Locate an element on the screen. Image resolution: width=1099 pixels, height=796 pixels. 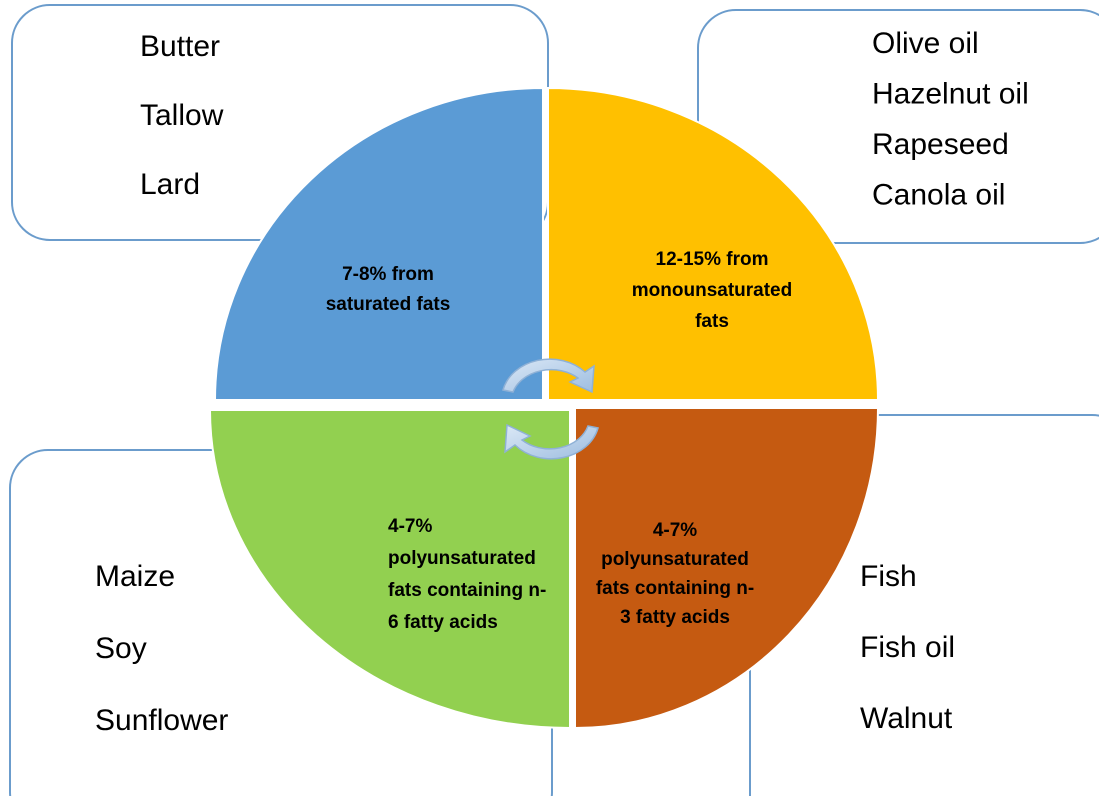
source-item: Butter is located at coordinates (180, 46).